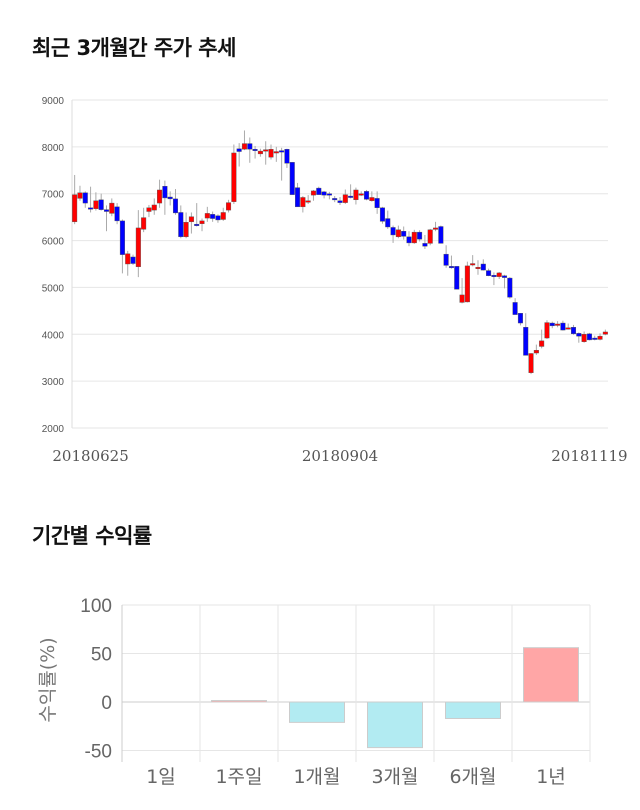 This screenshot has width=640, height=810. I want to click on x-tick-label: 1년, so click(551, 777).